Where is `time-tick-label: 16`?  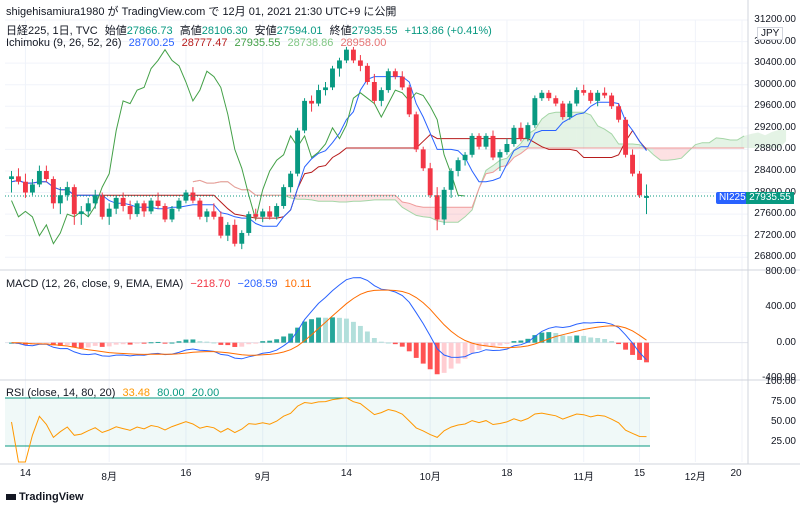 time-tick-label: 16 is located at coordinates (186, 473).